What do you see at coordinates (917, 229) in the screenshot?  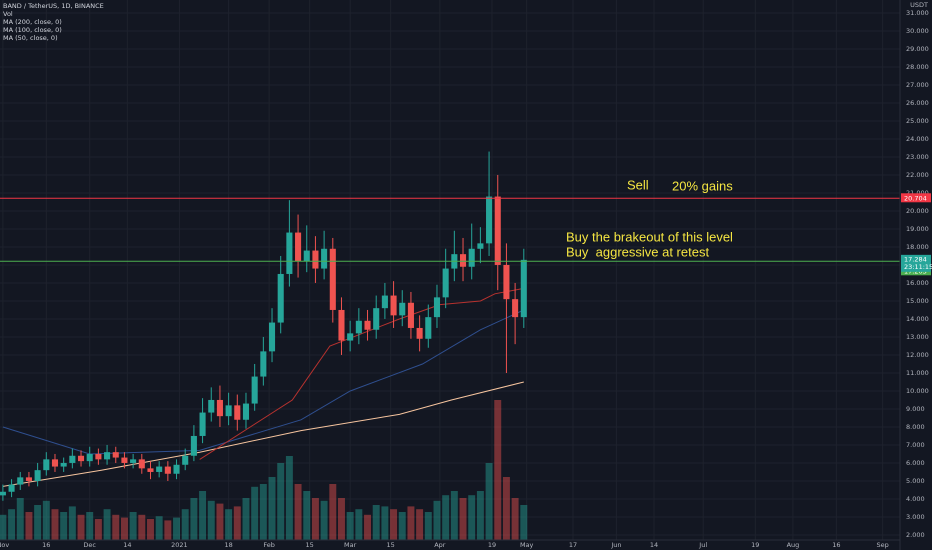 I see `y-tick-label: 19.000` at bounding box center [917, 229].